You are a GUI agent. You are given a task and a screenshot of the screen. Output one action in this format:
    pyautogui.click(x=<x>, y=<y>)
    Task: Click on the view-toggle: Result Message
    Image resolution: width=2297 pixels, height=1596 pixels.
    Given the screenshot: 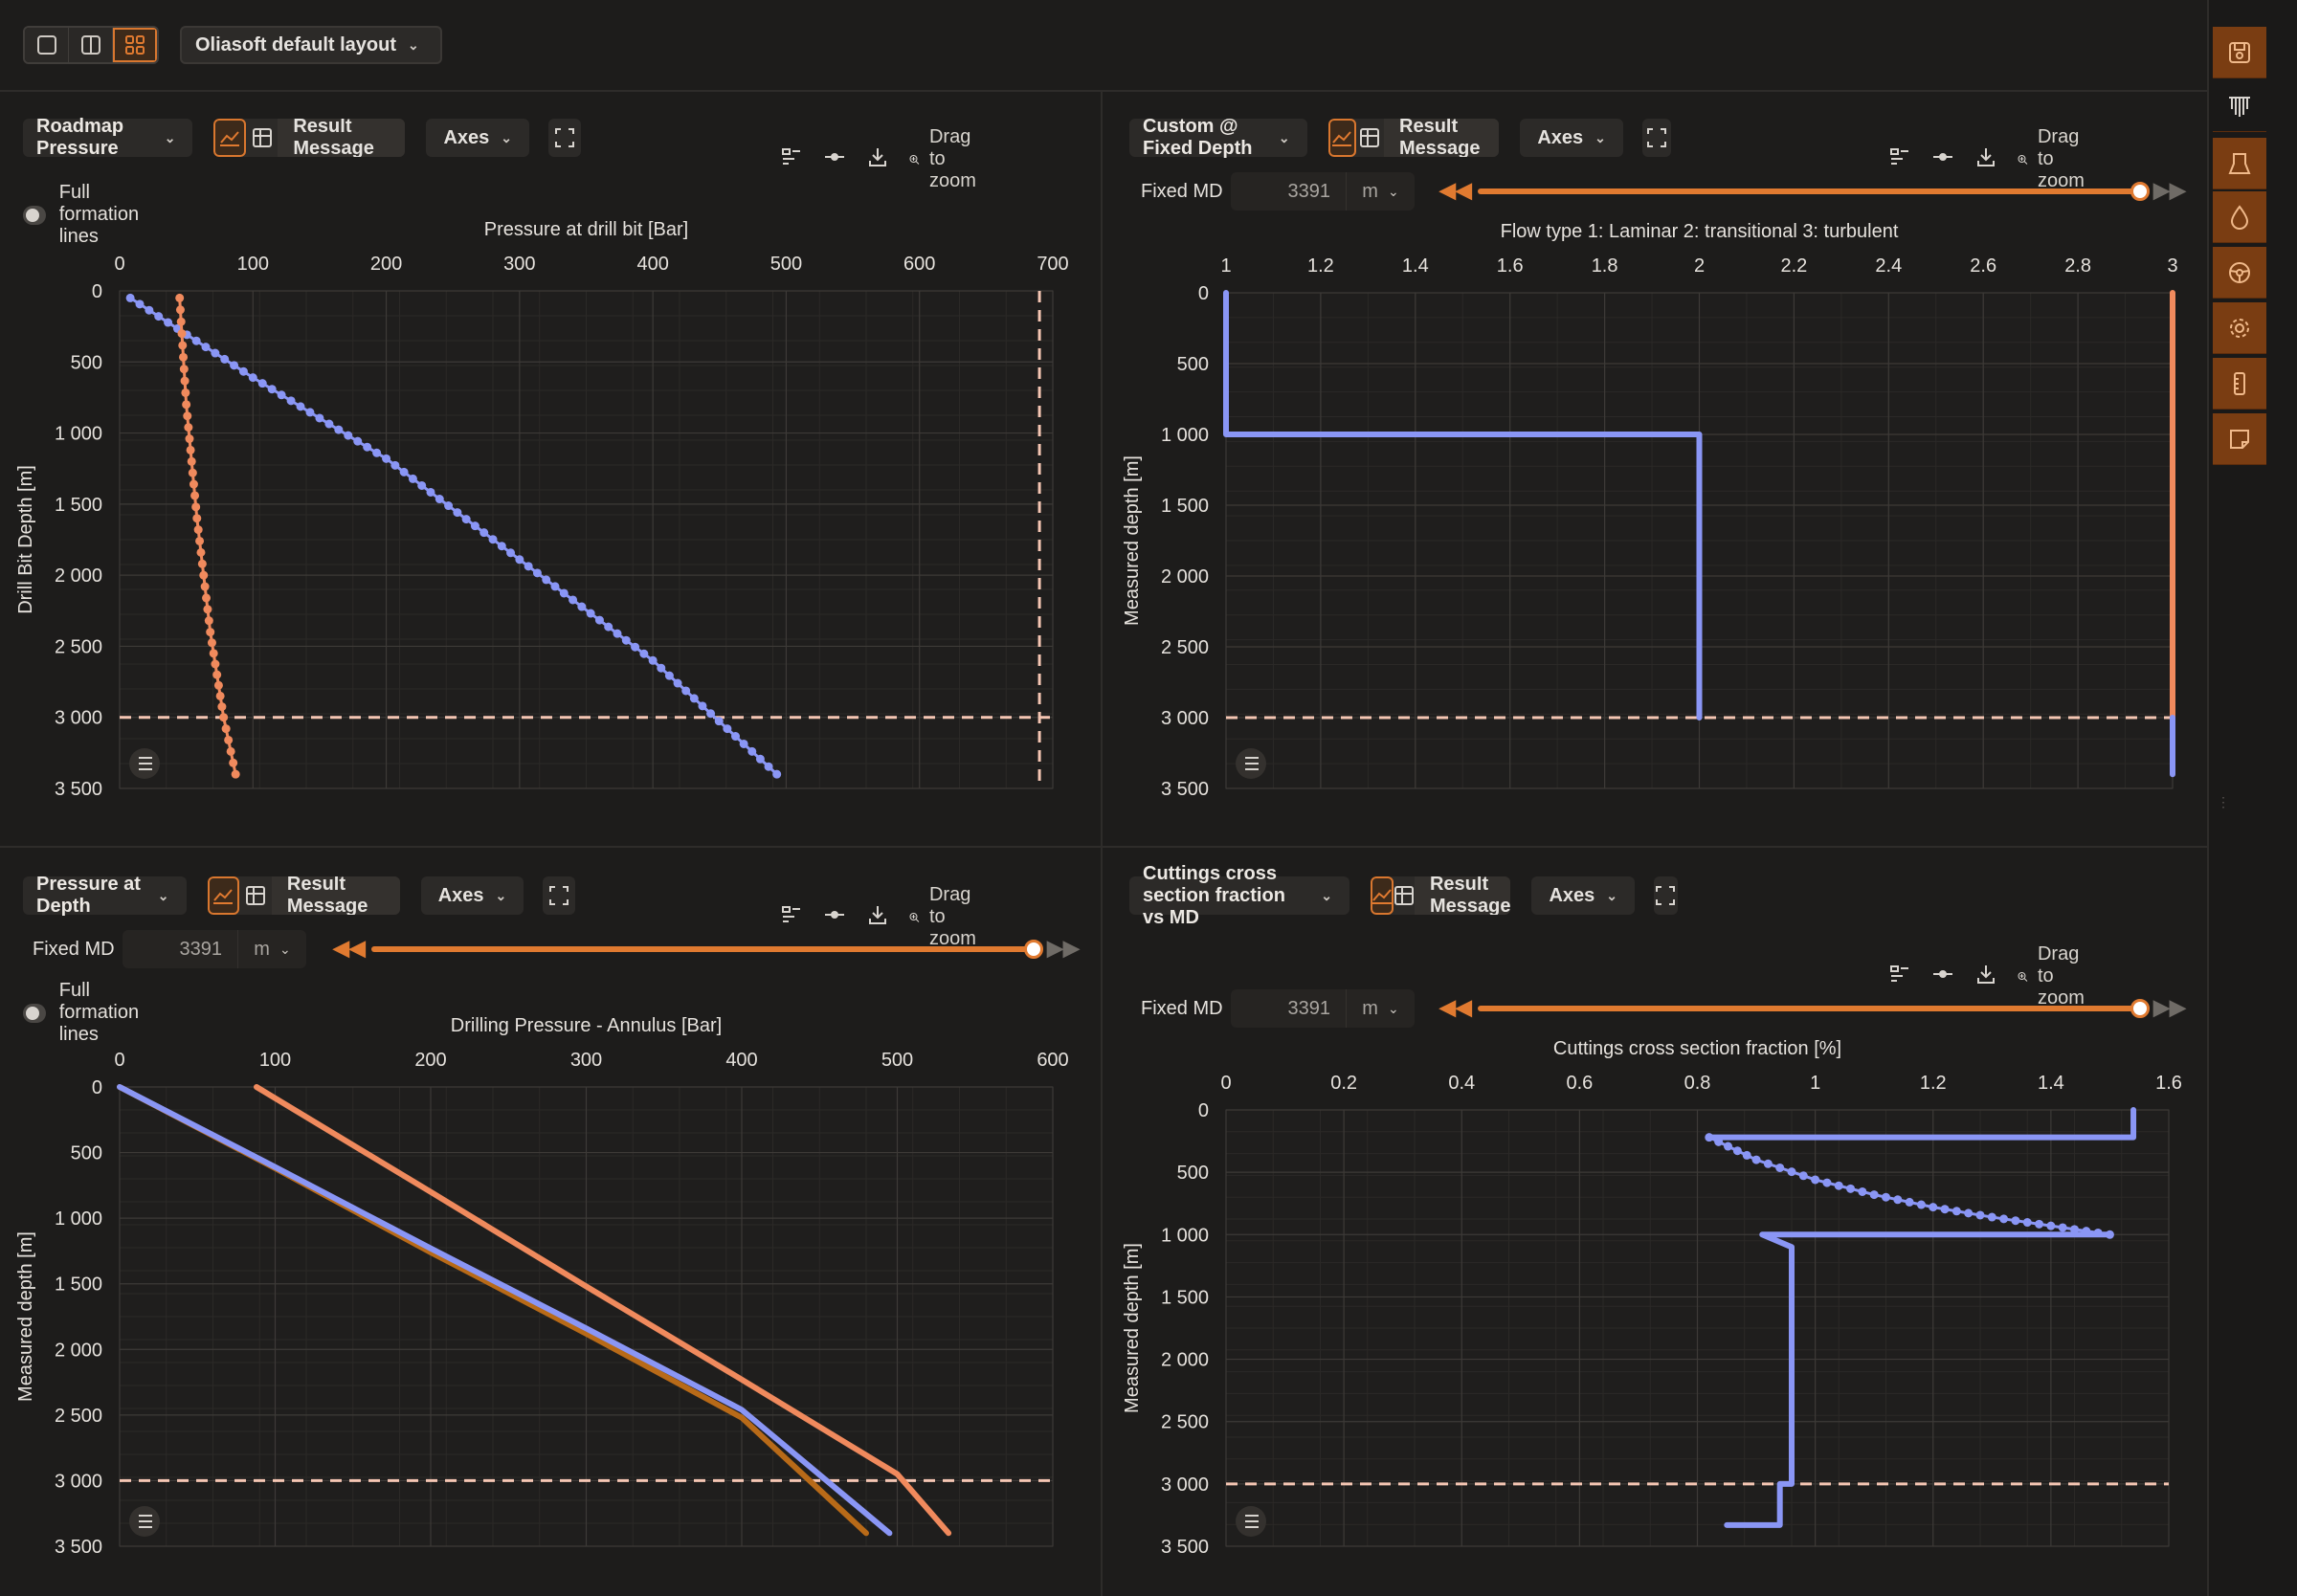 What is the action you would take?
    pyautogui.click(x=1413, y=138)
    